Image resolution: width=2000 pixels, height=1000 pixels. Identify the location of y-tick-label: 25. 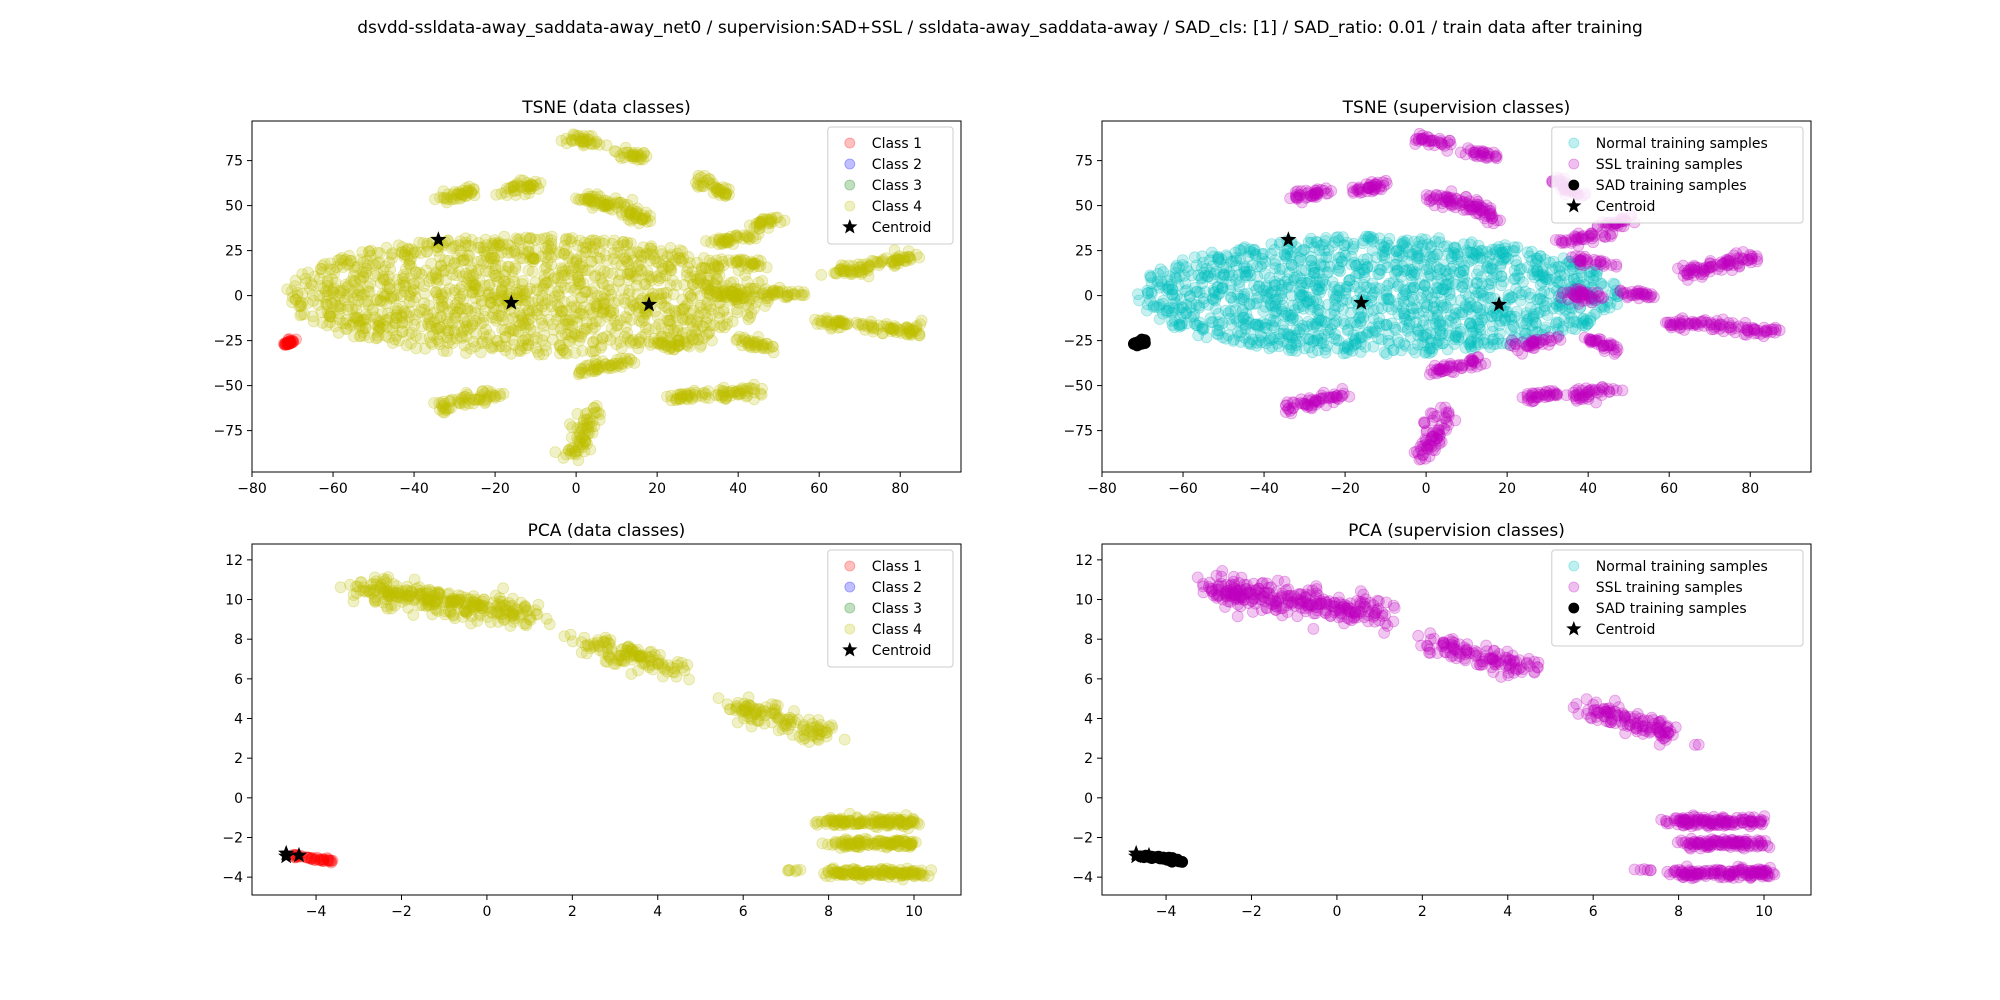
(234, 252).